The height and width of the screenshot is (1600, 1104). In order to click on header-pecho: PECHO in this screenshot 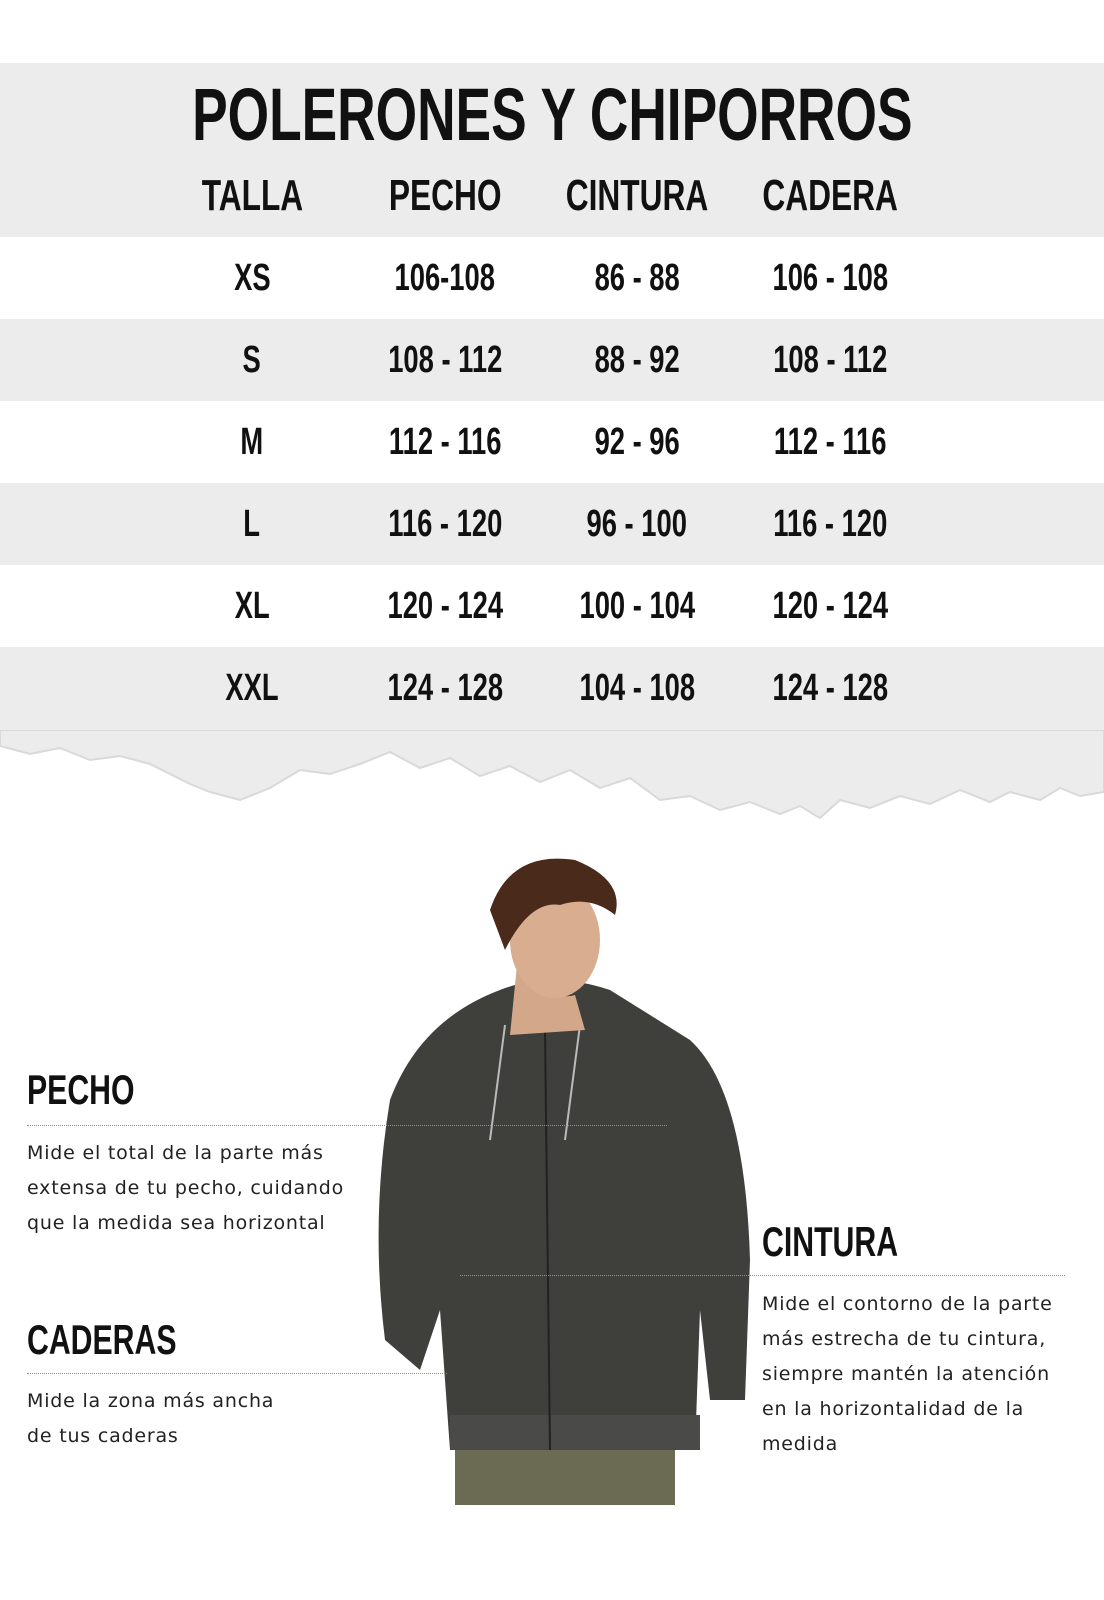, I will do `click(445, 195)`.